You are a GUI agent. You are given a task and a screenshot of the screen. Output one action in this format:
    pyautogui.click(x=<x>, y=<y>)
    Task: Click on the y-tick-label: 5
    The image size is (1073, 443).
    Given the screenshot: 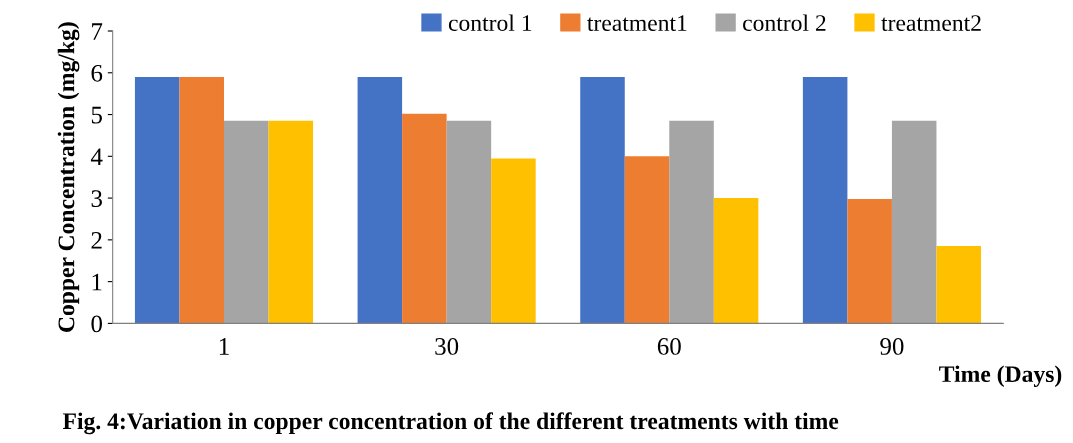 What is the action you would take?
    pyautogui.click(x=96, y=115)
    